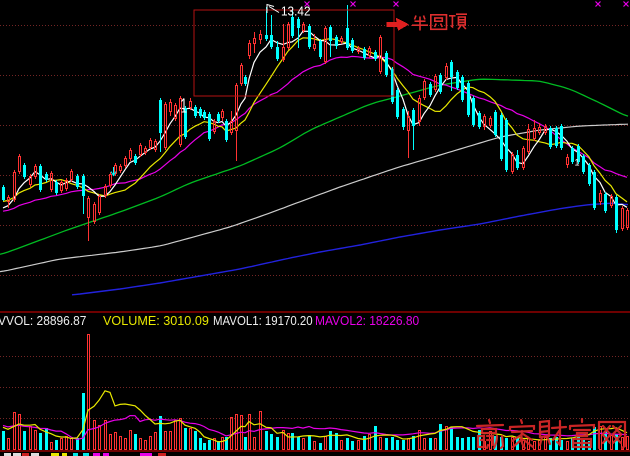 Image resolution: width=630 pixels, height=456 pixels. What do you see at coordinates (296, 12) in the screenshot?
I see `svg-text: 13.42` at bounding box center [296, 12].